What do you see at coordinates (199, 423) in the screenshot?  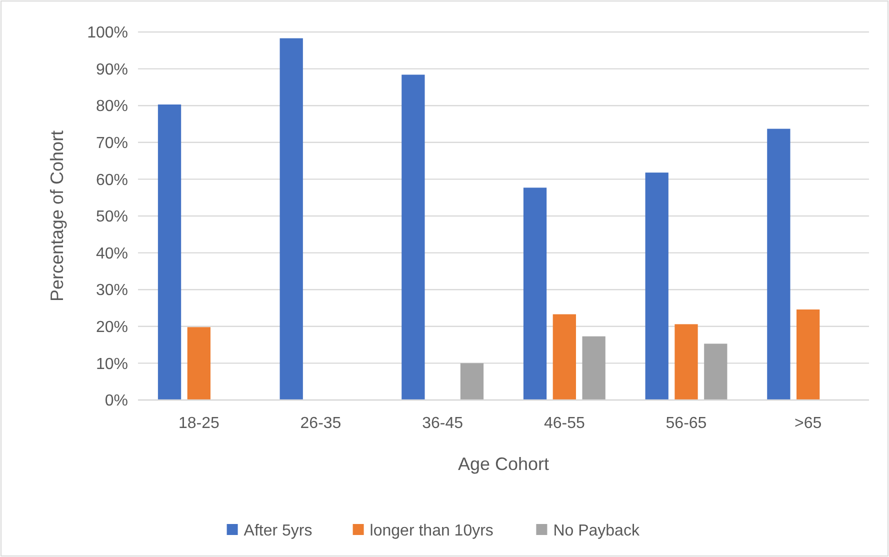 I see `x-tick-label: 18-25` at bounding box center [199, 423].